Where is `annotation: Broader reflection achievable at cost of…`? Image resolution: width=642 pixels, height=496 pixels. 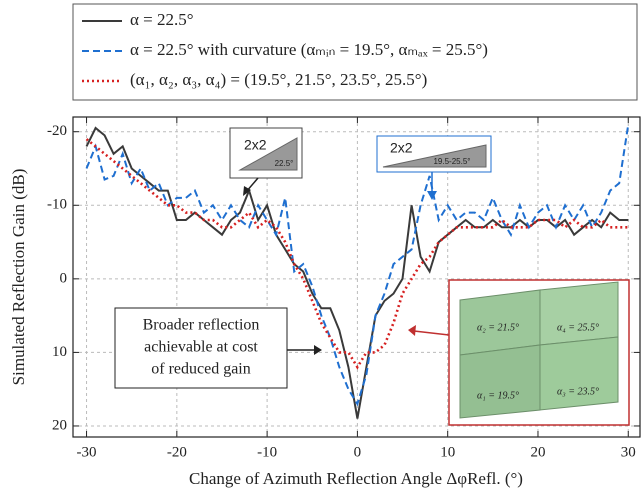 annotation: Broader reflection achievable at cost of… is located at coordinates (218, 348).